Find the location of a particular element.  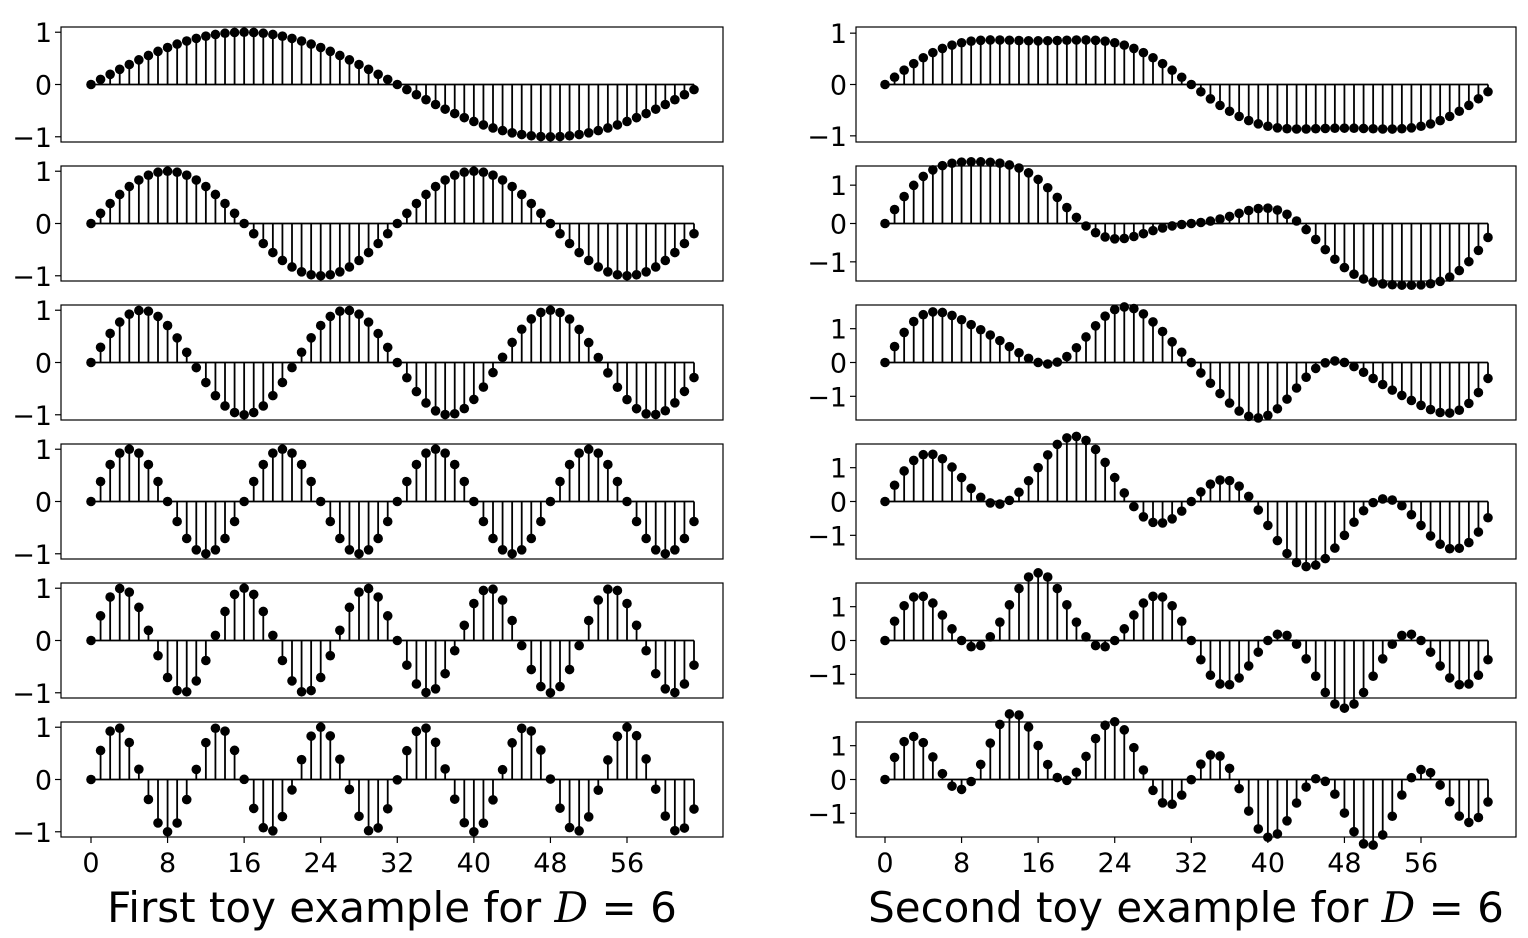

panel-1-3: −1 0 1 is located at coordinates (368, 364).